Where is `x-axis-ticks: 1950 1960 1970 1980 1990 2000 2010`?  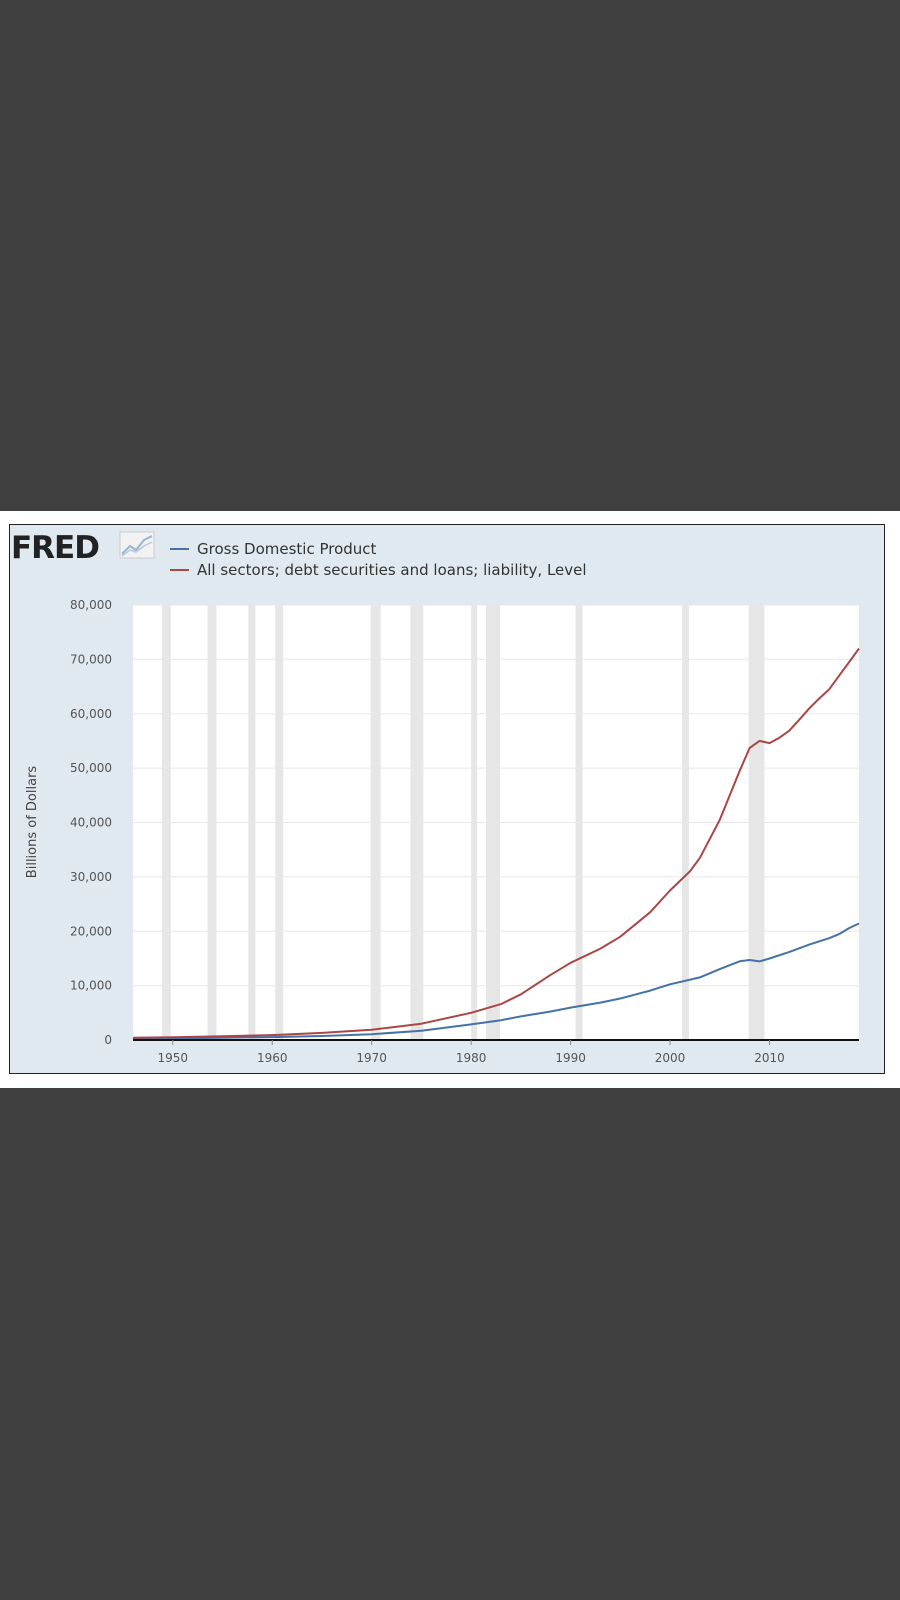 x-axis-ticks: 1950 1960 1970 1980 1990 2000 2010 is located at coordinates (471, 1052).